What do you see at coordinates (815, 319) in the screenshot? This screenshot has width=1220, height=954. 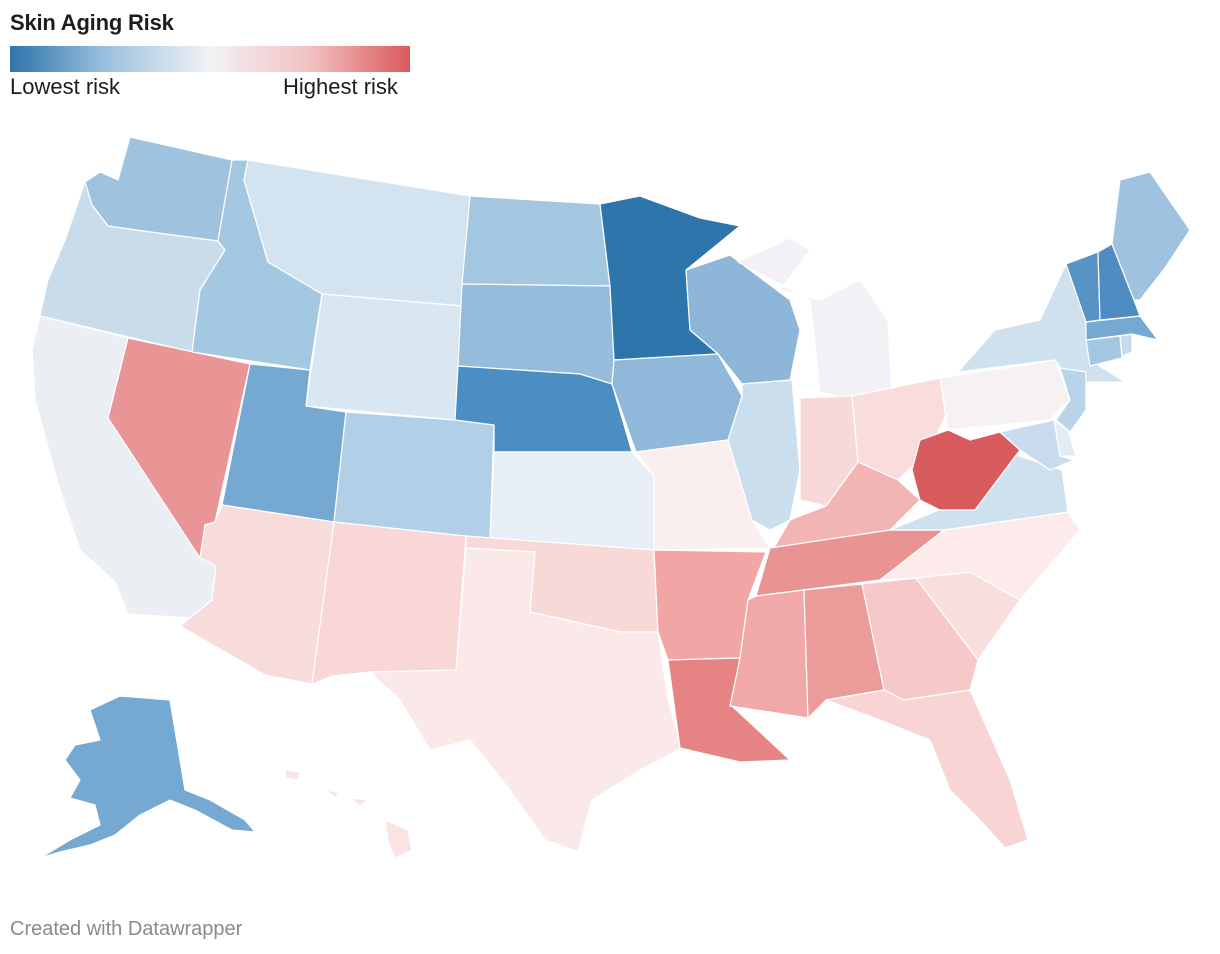 I see `state-michigan: Michigan` at bounding box center [815, 319].